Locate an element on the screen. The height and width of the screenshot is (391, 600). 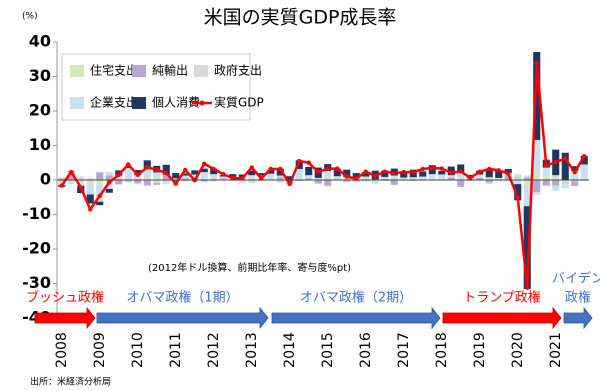
admin-label: オバマ政権（2期） is located at coordinates (356, 298).